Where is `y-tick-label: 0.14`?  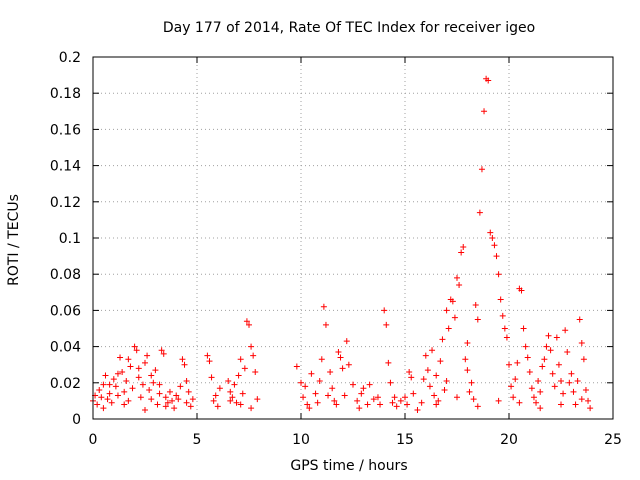 y-tick-label: 0.14 is located at coordinates (65, 167).